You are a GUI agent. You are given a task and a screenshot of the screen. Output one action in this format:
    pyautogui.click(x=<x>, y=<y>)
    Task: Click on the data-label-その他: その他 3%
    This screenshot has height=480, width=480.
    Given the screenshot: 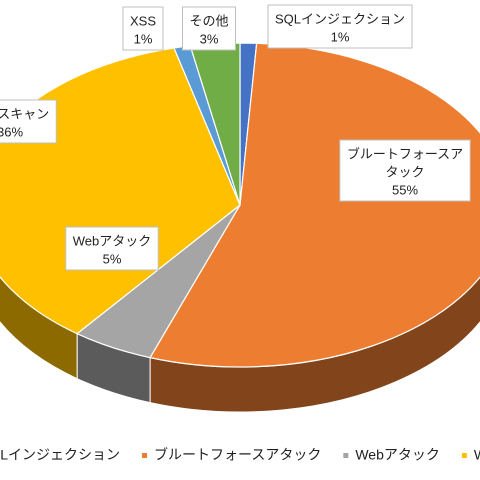 What is the action you would take?
    pyautogui.click(x=209, y=28)
    